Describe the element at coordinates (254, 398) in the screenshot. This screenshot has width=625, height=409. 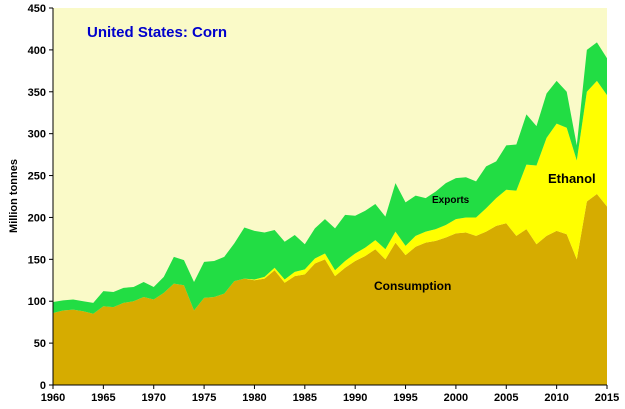
I see `x-tick-label: 1980` at that location.